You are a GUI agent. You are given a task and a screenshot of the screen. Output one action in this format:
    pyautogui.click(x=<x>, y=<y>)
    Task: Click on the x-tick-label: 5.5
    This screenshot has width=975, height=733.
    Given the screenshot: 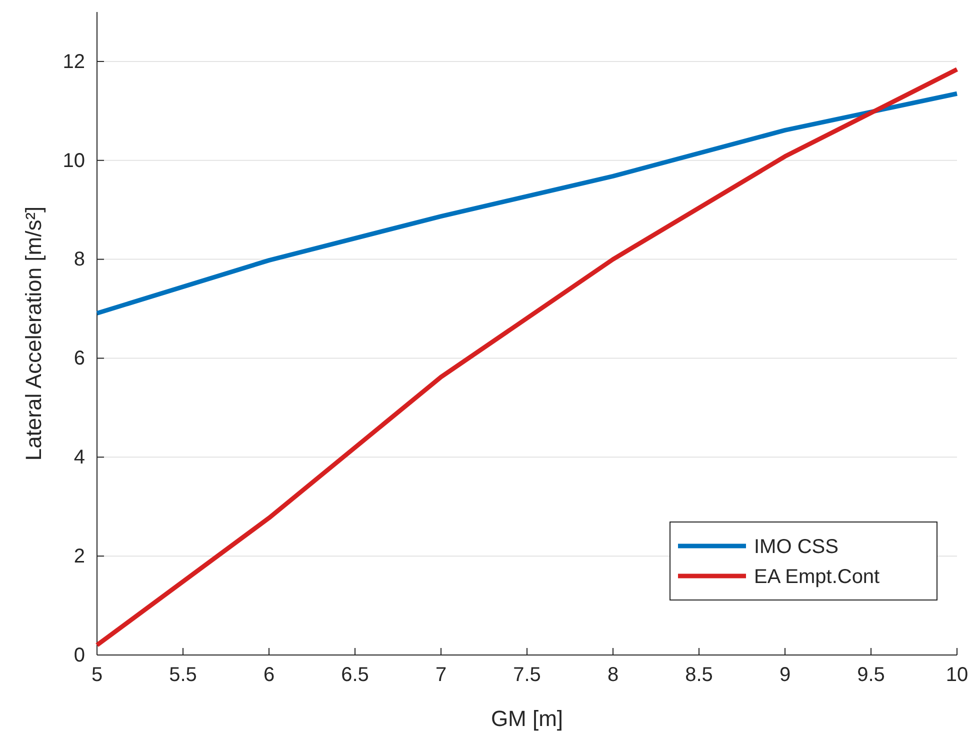 What is the action you would take?
    pyautogui.click(x=183, y=675)
    